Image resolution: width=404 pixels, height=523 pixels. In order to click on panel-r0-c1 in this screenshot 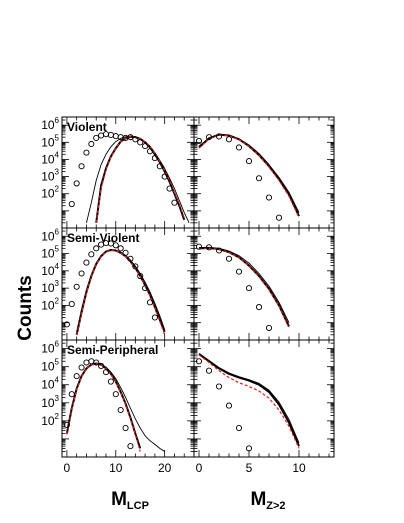, I will do `click(264, 172)`.